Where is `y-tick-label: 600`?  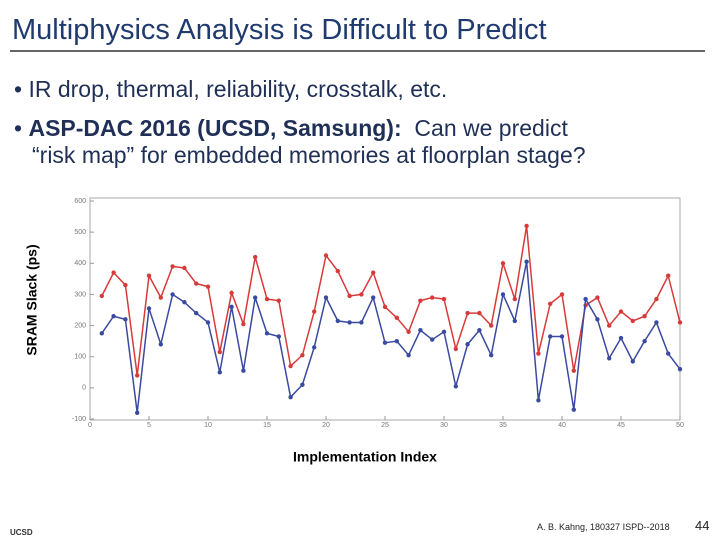
y-tick-label: 600 is located at coordinates (80, 201).